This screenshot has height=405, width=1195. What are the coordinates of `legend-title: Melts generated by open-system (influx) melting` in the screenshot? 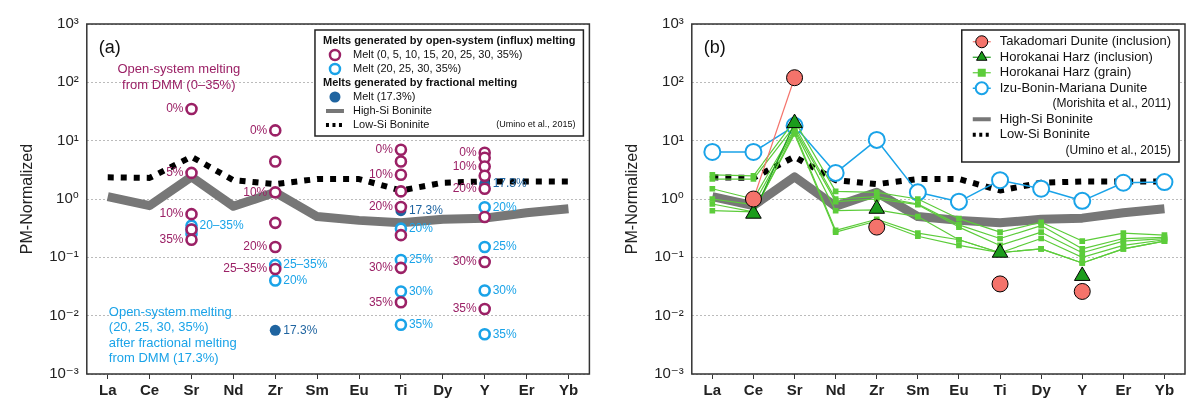 It's located at (449, 40).